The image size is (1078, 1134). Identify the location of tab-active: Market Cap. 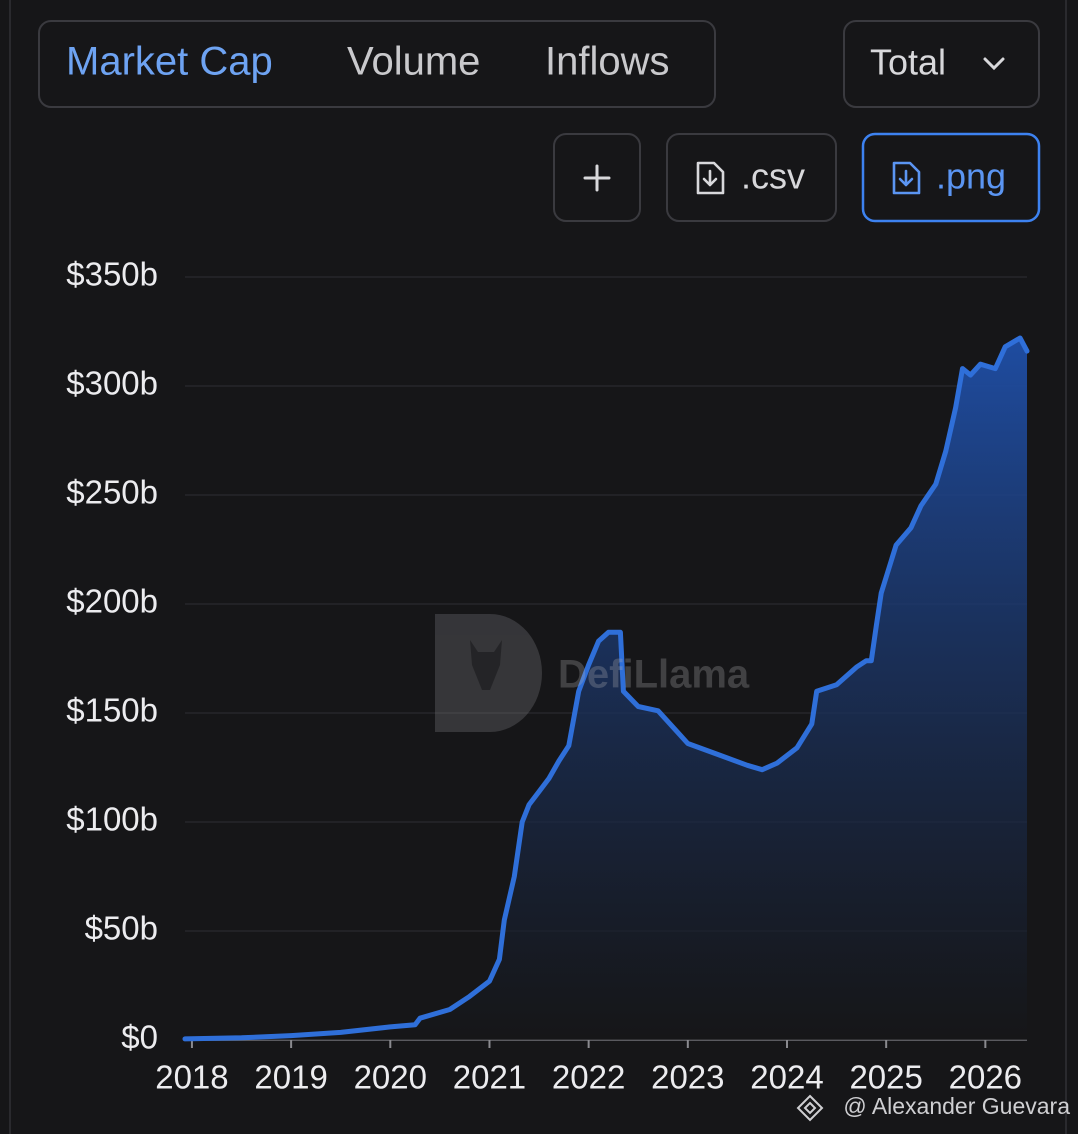
(169, 62).